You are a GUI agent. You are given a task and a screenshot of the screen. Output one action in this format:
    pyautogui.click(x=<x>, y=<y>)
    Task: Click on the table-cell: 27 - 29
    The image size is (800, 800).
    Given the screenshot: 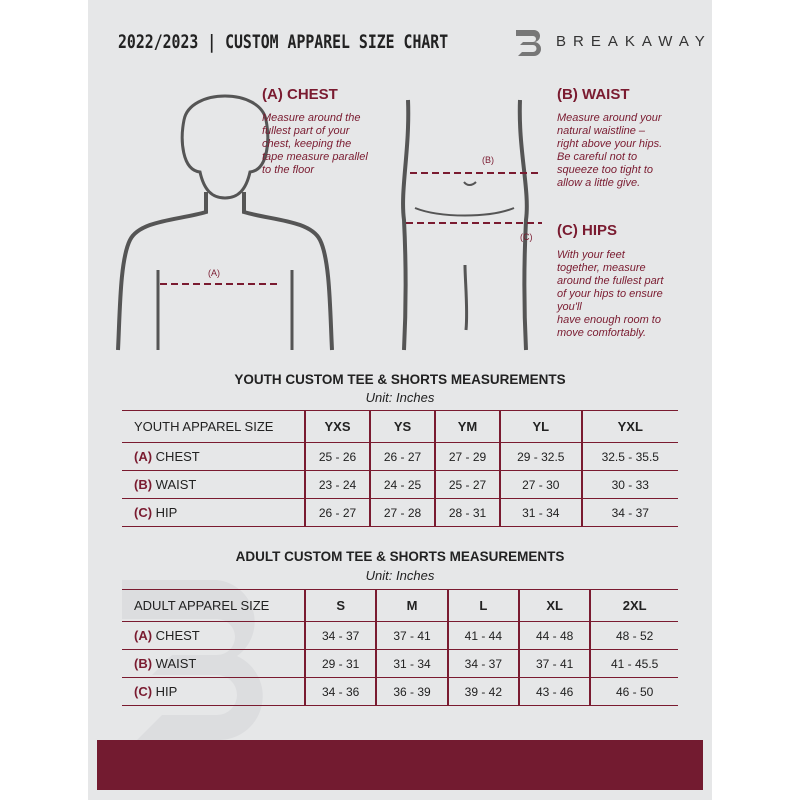 What is the action you would take?
    pyautogui.click(x=468, y=456)
    